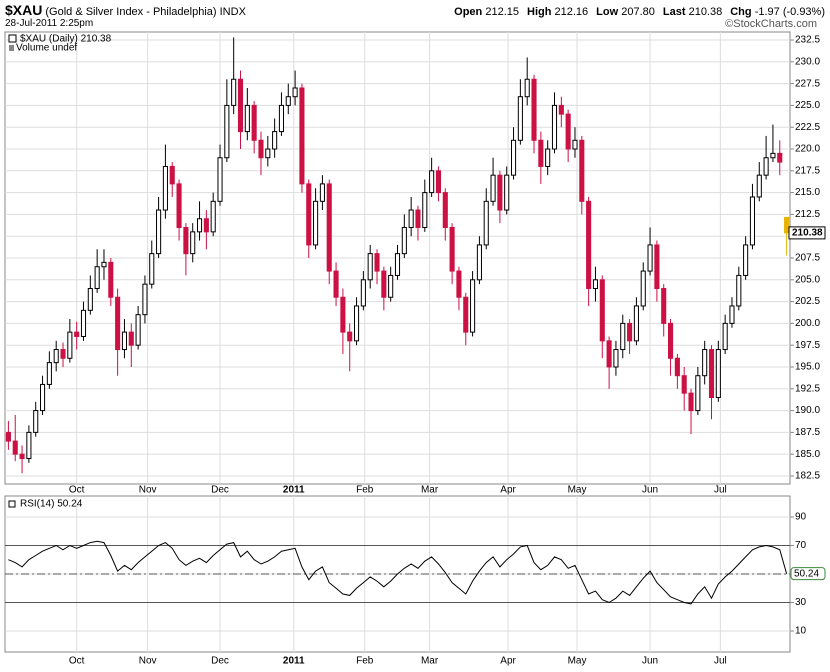  I want to click on rsi-tag, so click(808, 574).